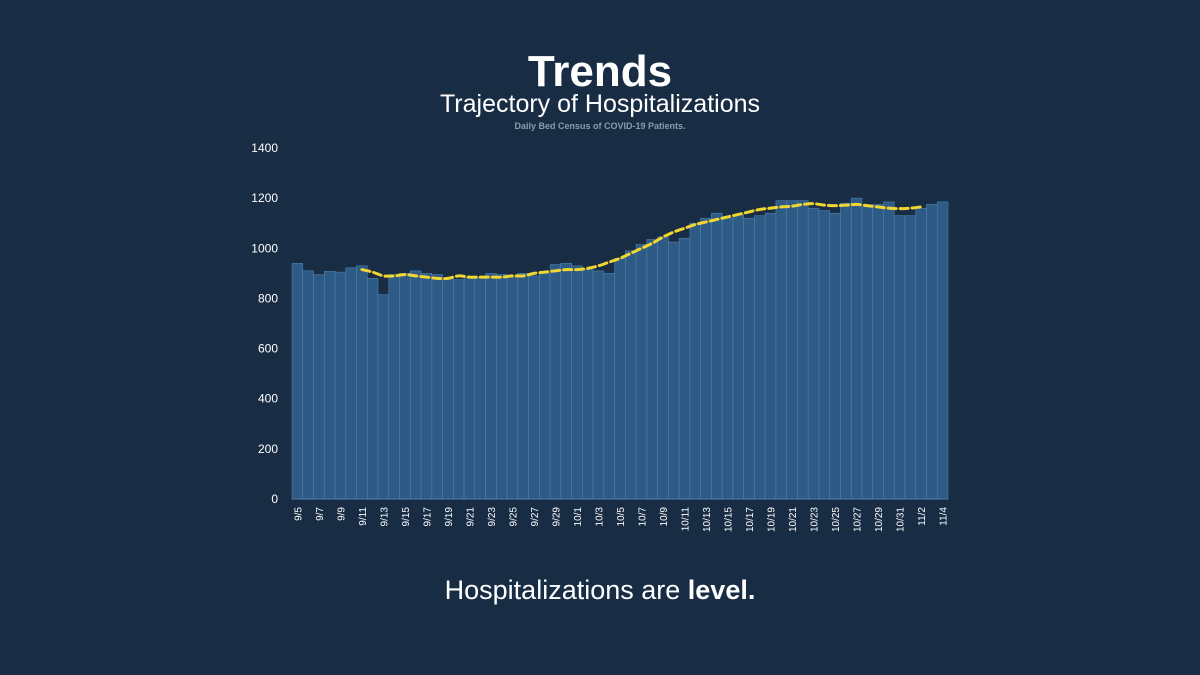 The width and height of the screenshot is (1200, 675). What do you see at coordinates (815, 519) in the screenshot?
I see `x-tick-label: 10/23` at bounding box center [815, 519].